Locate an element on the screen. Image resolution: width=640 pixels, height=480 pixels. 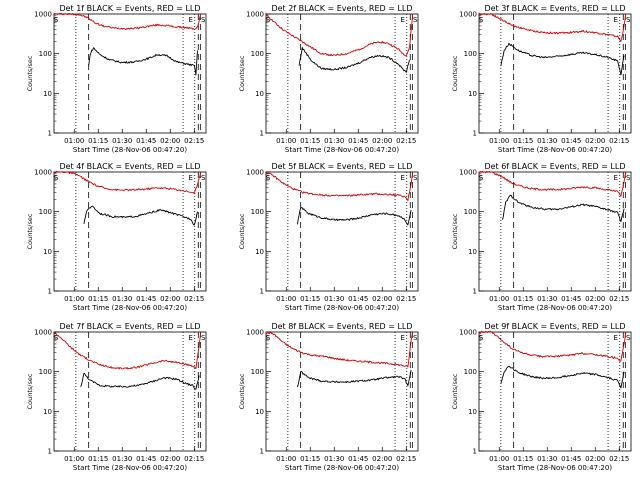
panel-title: Det 6f BLACK = Events, RED = LLD is located at coordinates (554, 166).